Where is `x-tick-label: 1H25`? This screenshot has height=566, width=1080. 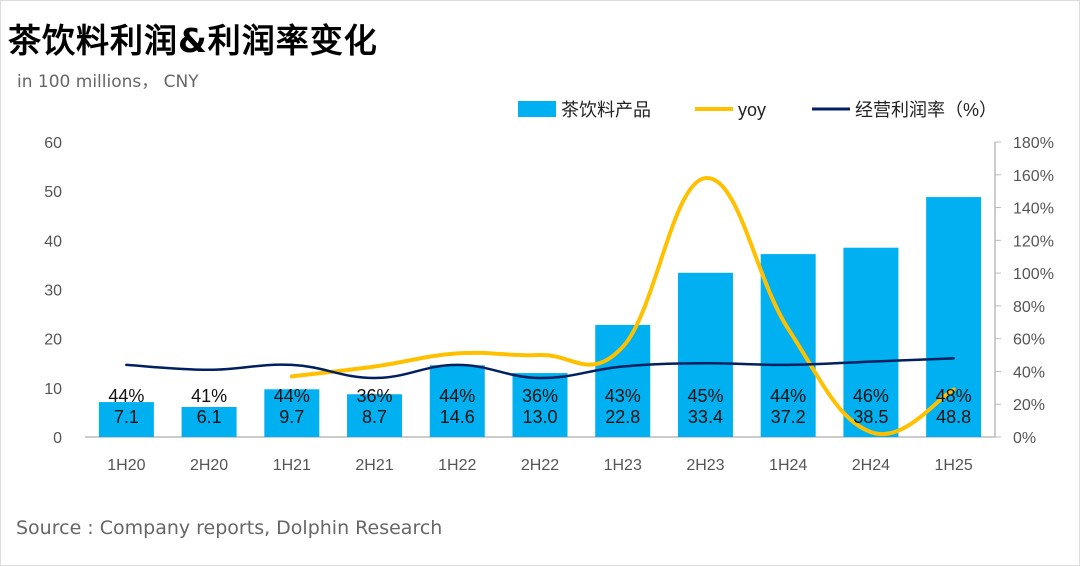 x-tick-label: 1H25 is located at coordinates (954, 465).